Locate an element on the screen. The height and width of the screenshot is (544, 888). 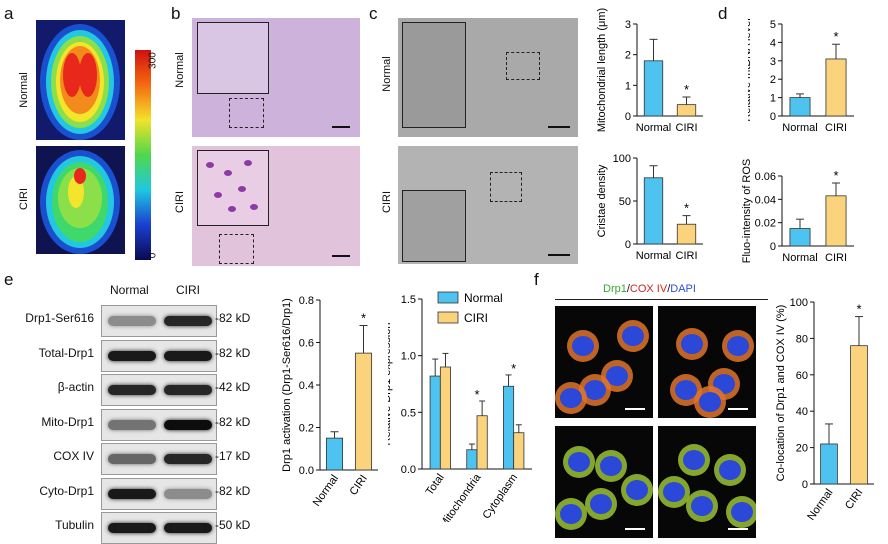
y-tick-label: 0.8 is located at coordinates (306, 301).